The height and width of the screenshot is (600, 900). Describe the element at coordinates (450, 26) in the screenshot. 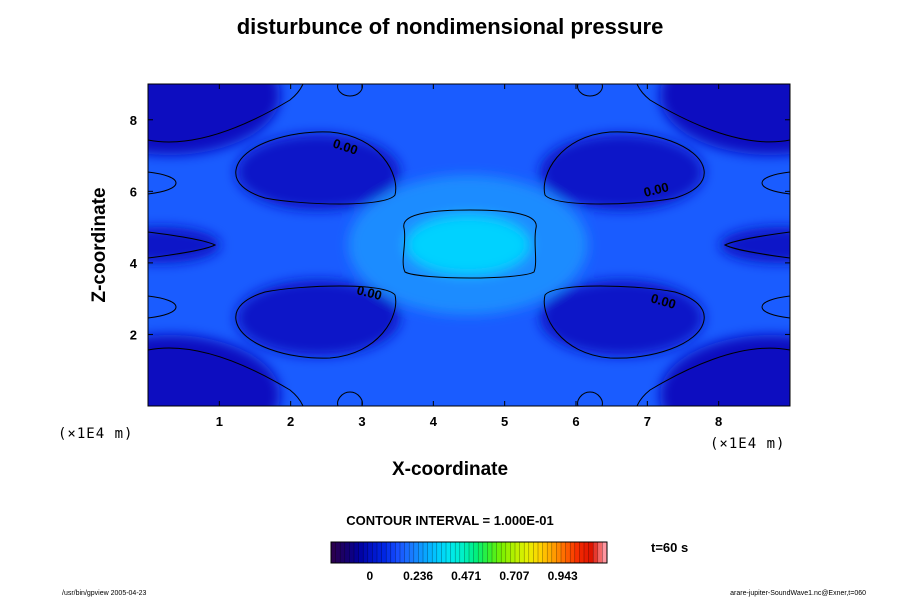

I see `chart-title: disturbunce of nondimensional pressure` at that location.